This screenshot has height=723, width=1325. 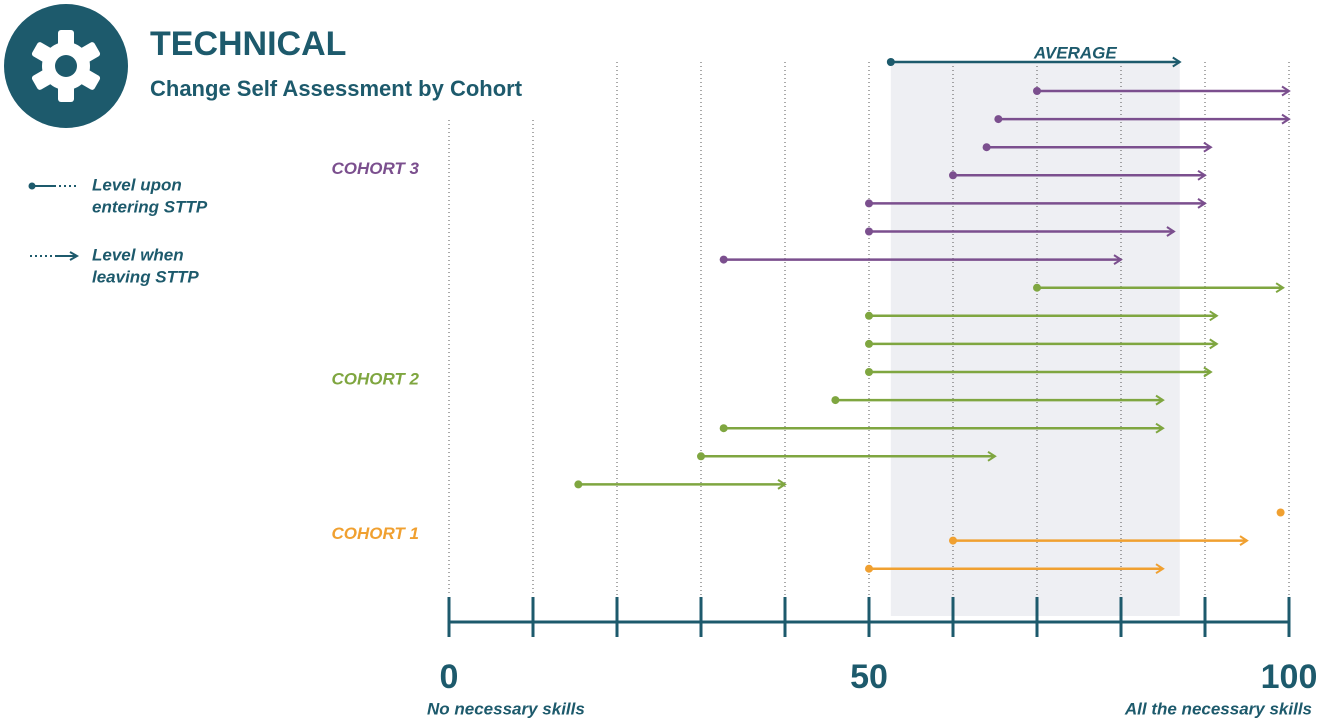 I want to click on x-tick-label: 100, so click(x=1289, y=677).